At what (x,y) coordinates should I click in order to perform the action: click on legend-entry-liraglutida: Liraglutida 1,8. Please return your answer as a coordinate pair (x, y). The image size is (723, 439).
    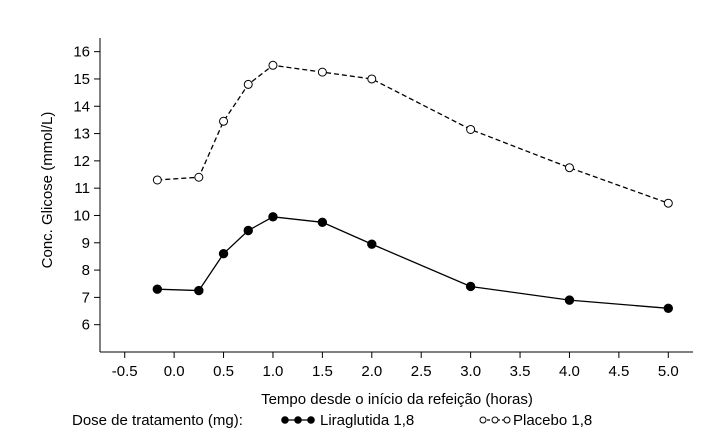
    Looking at the image, I should click on (347, 420).